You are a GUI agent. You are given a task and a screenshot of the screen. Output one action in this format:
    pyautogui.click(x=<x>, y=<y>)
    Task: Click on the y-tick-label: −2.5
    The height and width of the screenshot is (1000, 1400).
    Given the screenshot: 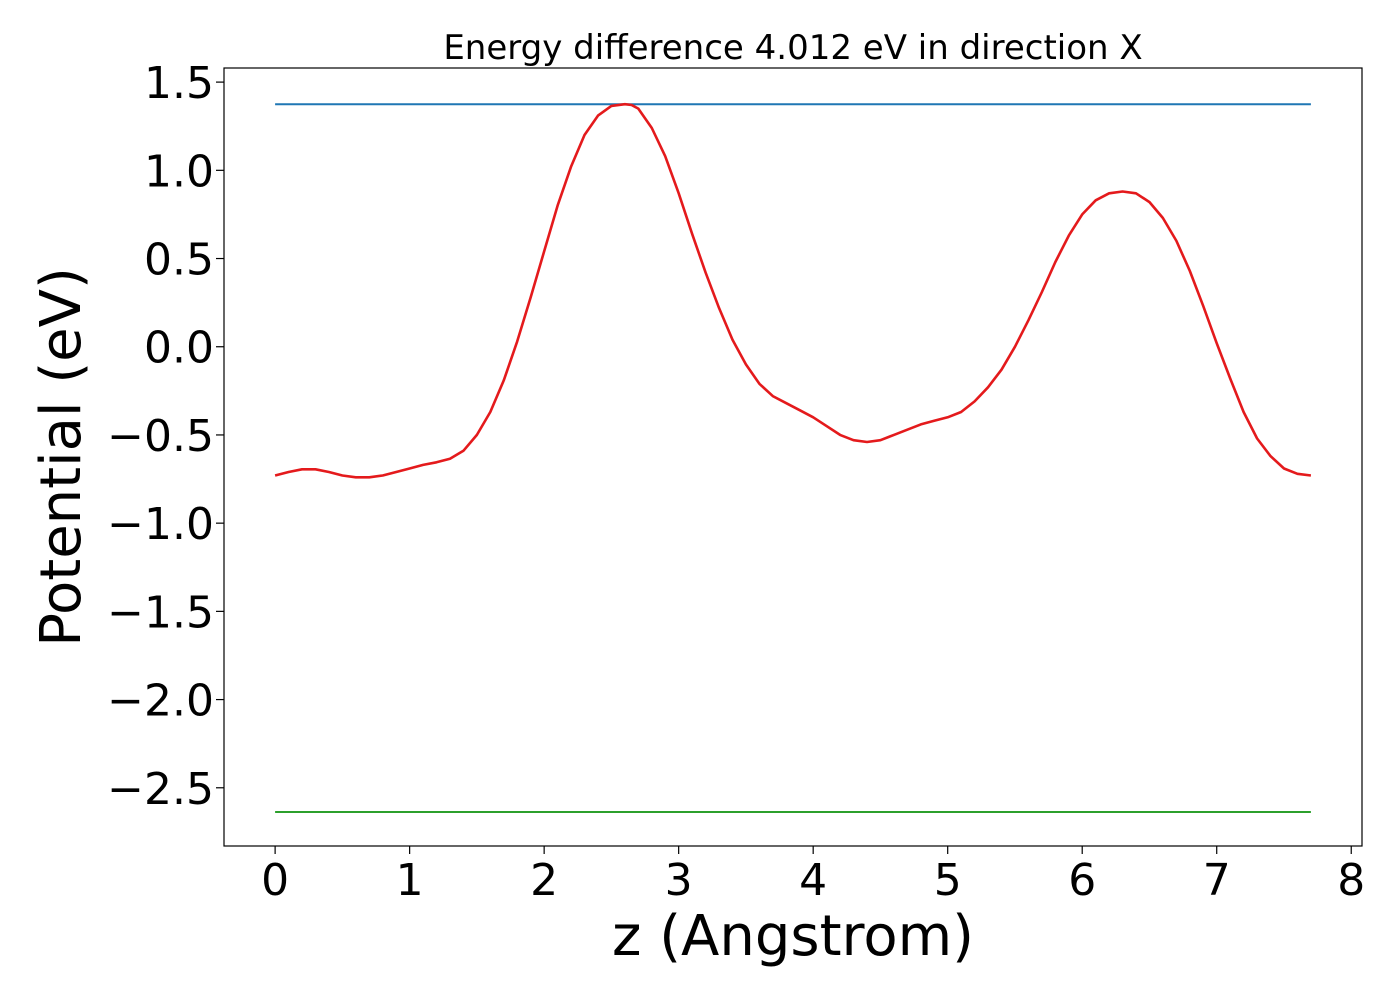 What is the action you would take?
    pyautogui.click(x=160, y=789)
    